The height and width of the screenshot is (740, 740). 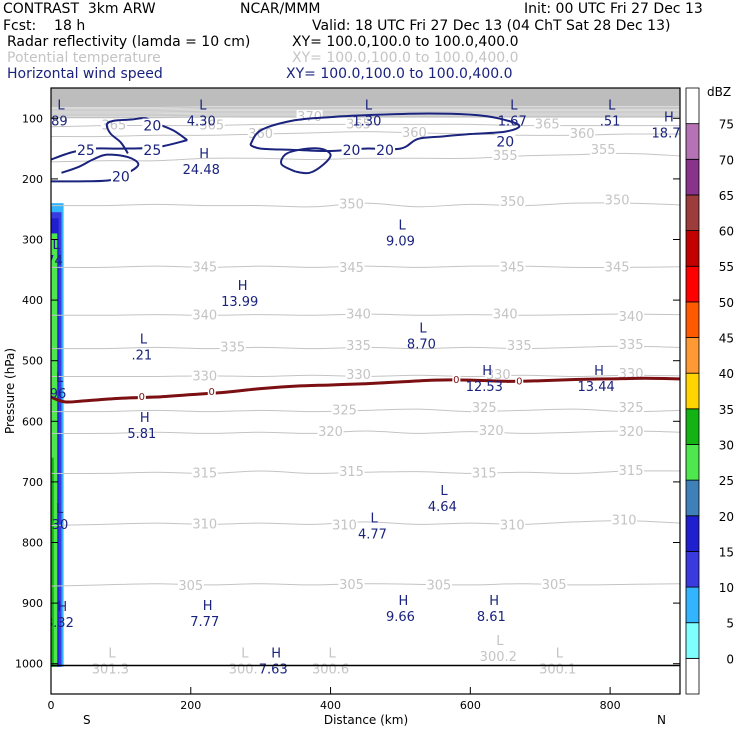 What do you see at coordinates (58, 525) in the screenshot?
I see `extremum-value: .30` at bounding box center [58, 525].